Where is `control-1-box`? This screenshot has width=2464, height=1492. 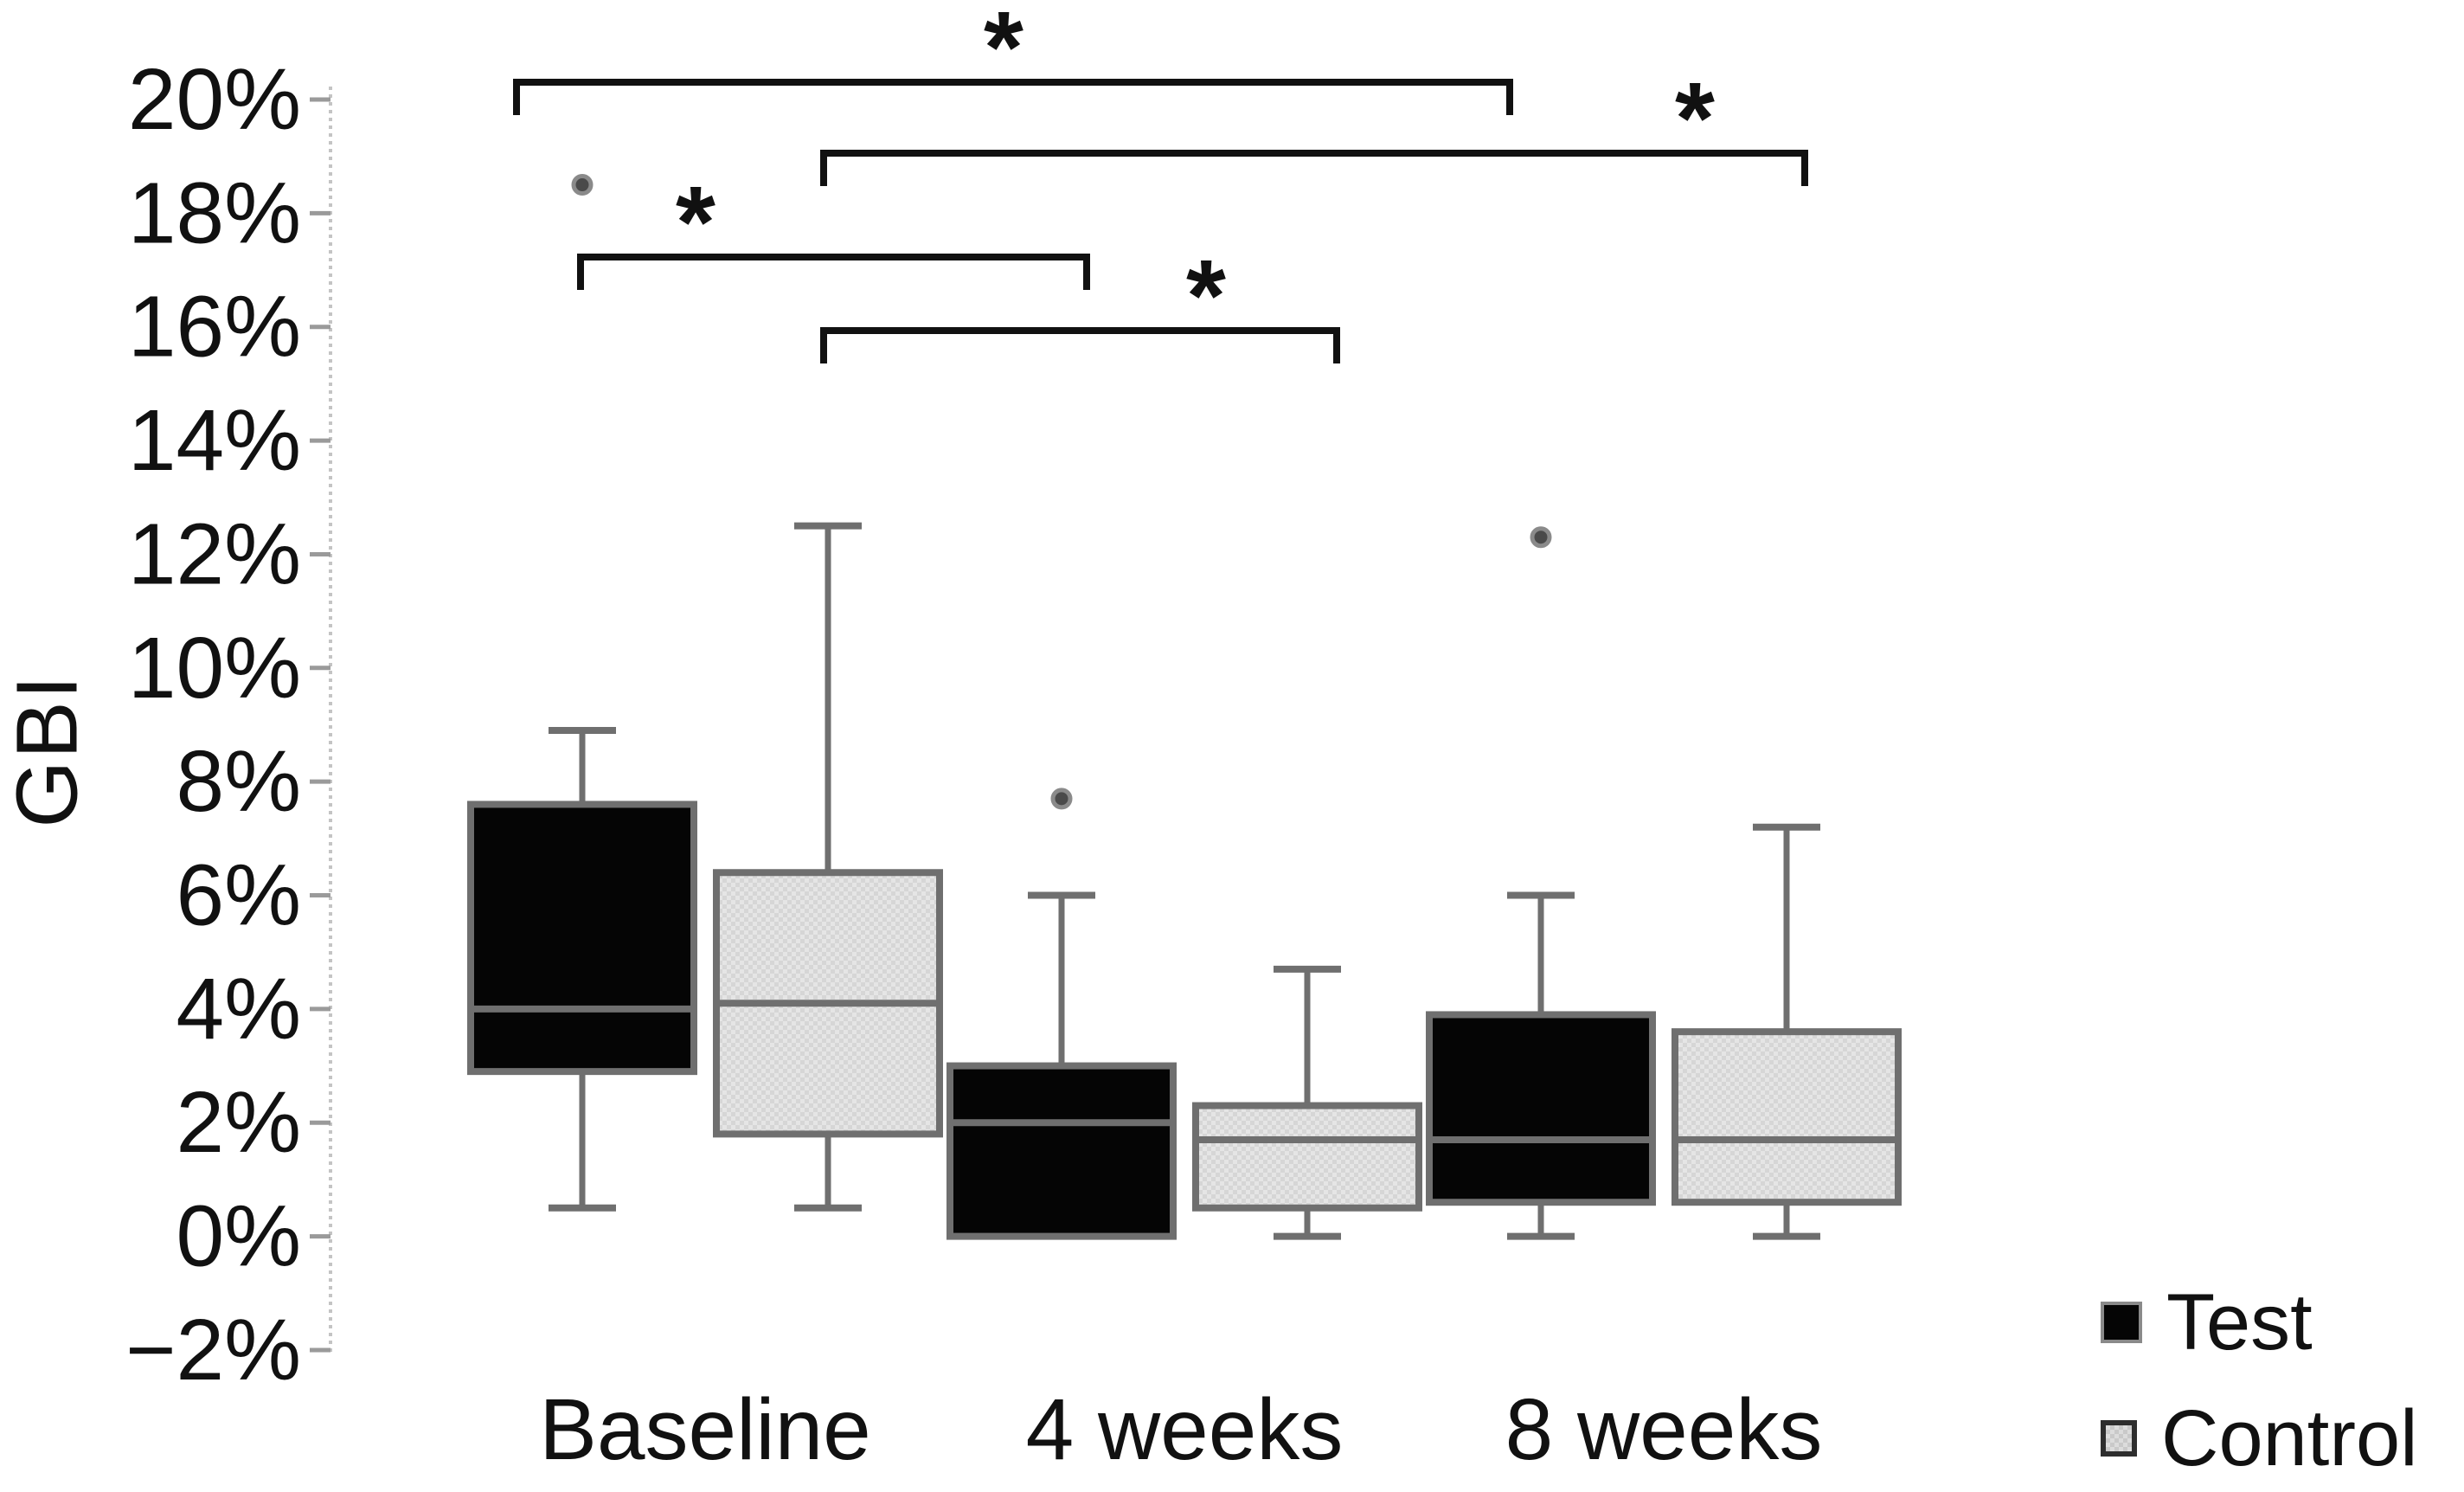
control-1-box is located at coordinates (1307, 1157).